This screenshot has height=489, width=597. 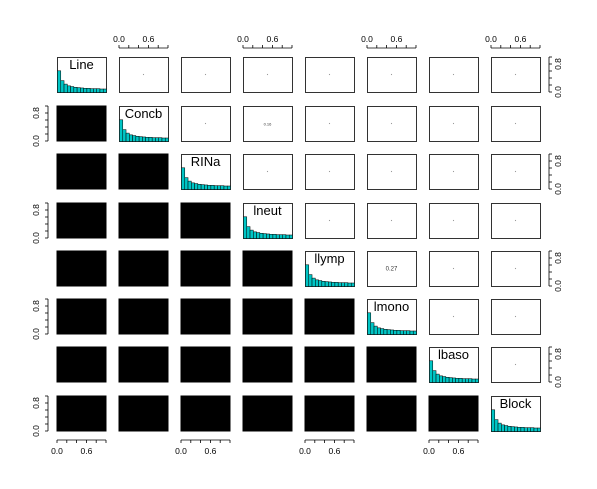 I want to click on diagonal-label-lbaso: lbaso, so click(x=453, y=354).